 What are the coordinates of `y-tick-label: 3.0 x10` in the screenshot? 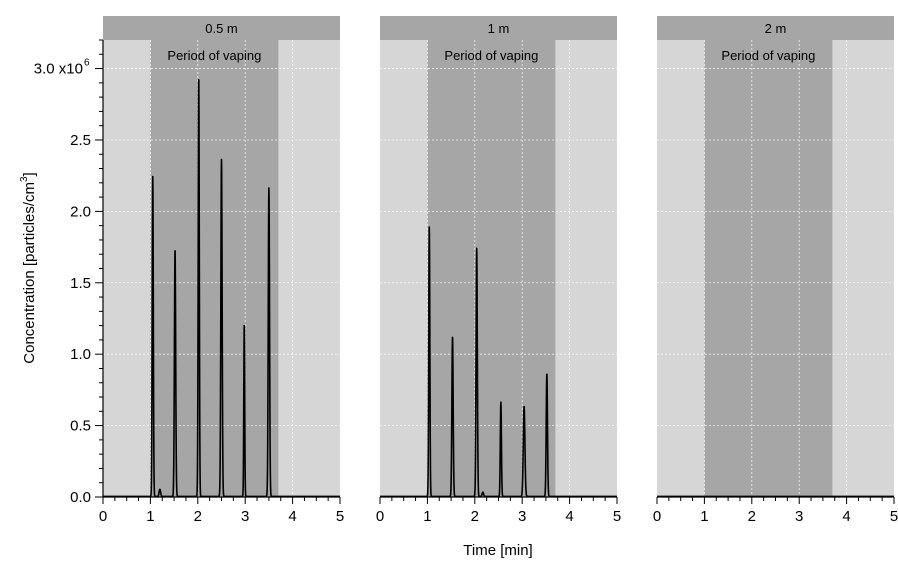 It's located at (58, 69).